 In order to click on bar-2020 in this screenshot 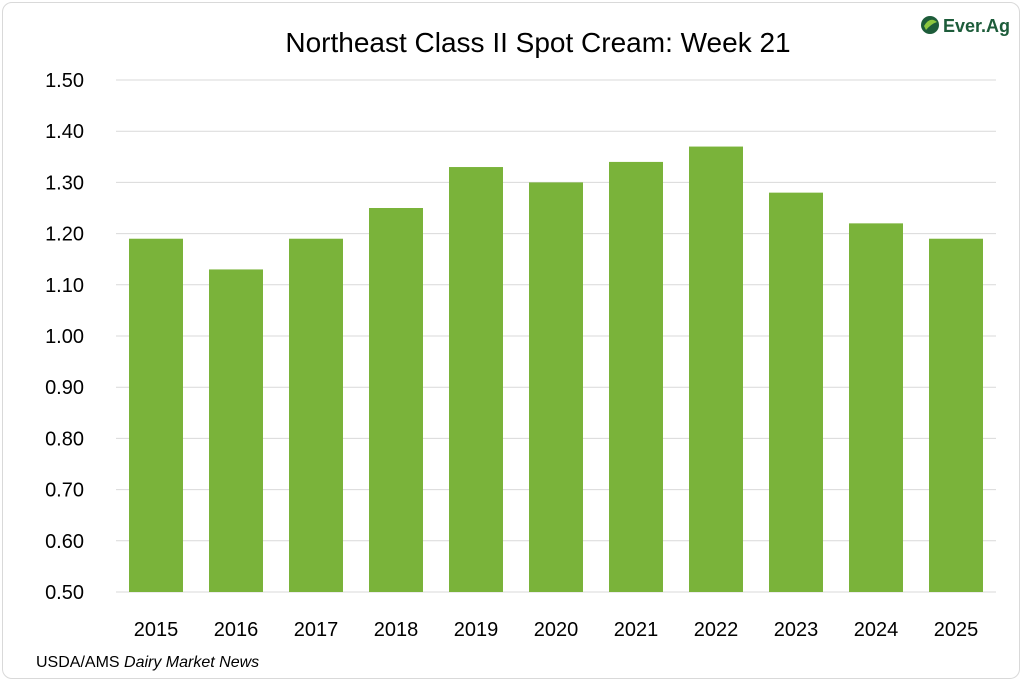, I will do `click(556, 387)`.